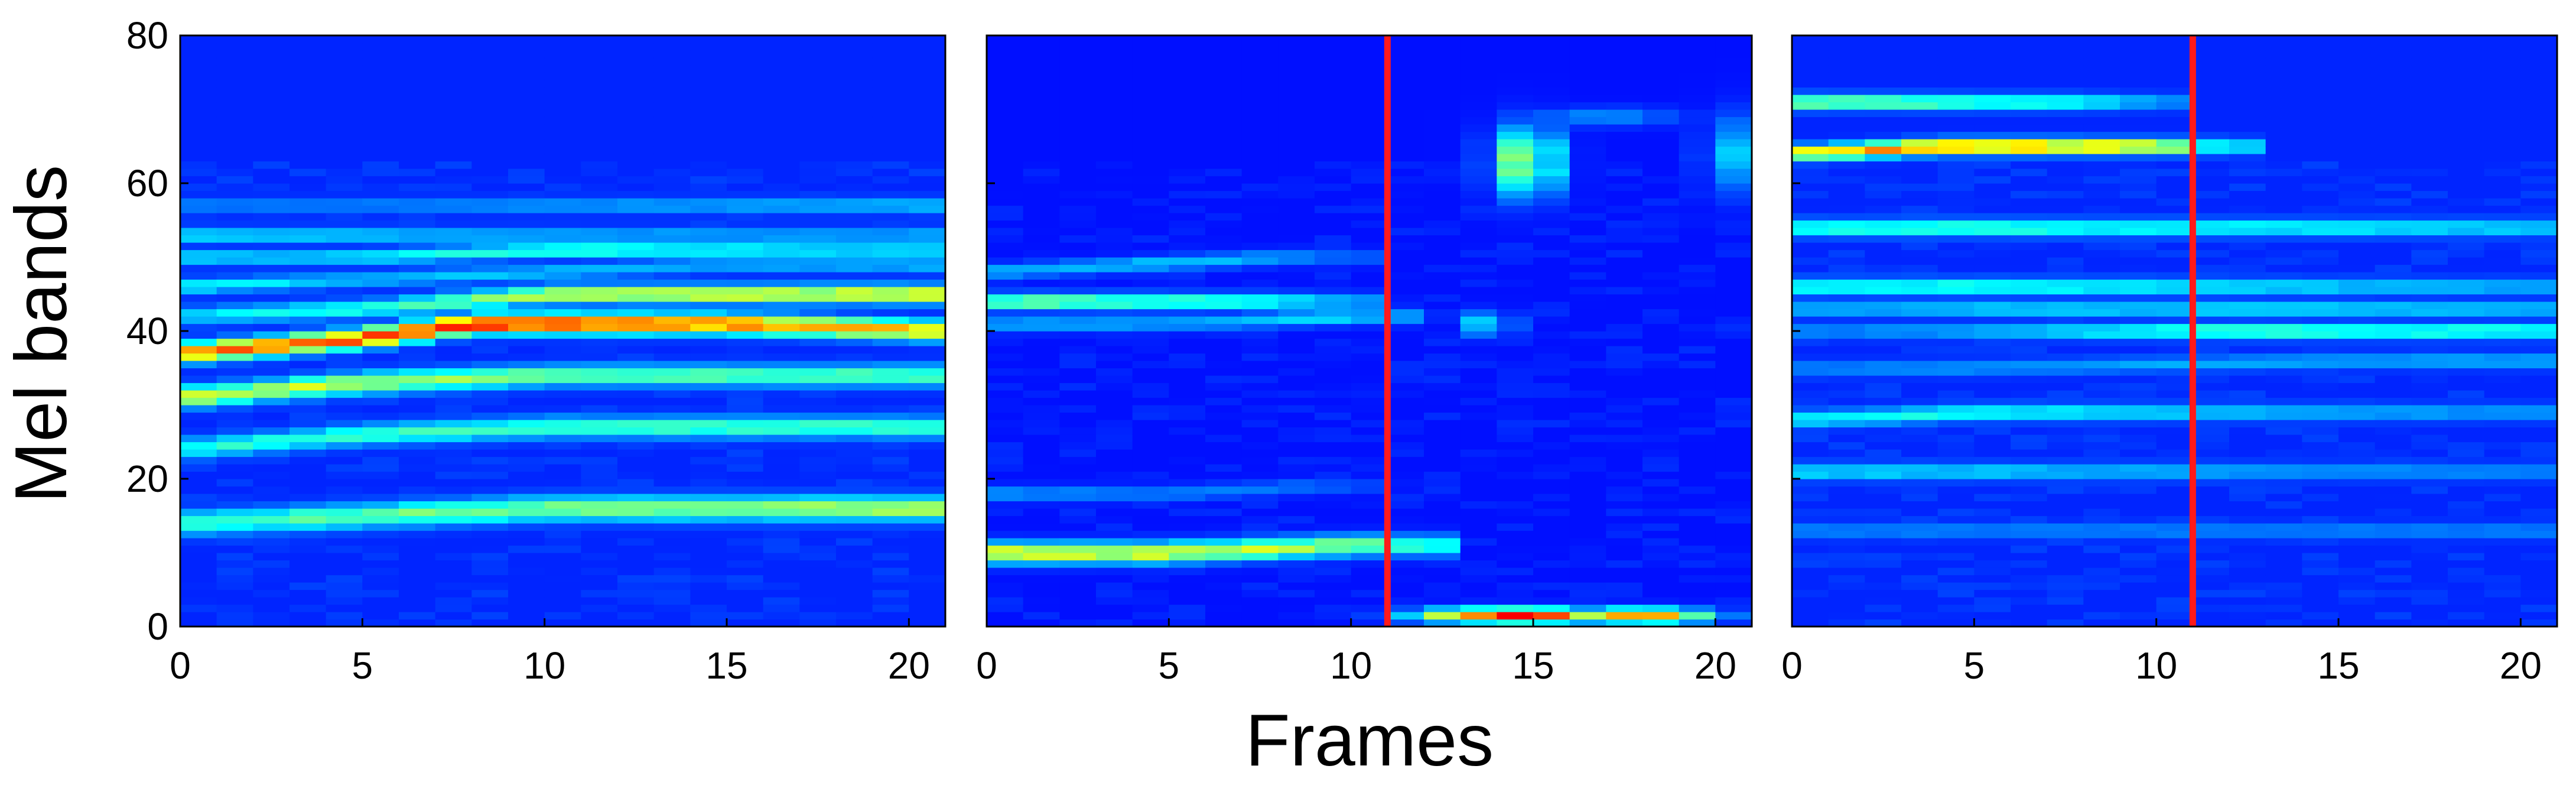 The image size is (2576, 795). What do you see at coordinates (147, 183) in the screenshot?
I see `y-tick-label: 60` at bounding box center [147, 183].